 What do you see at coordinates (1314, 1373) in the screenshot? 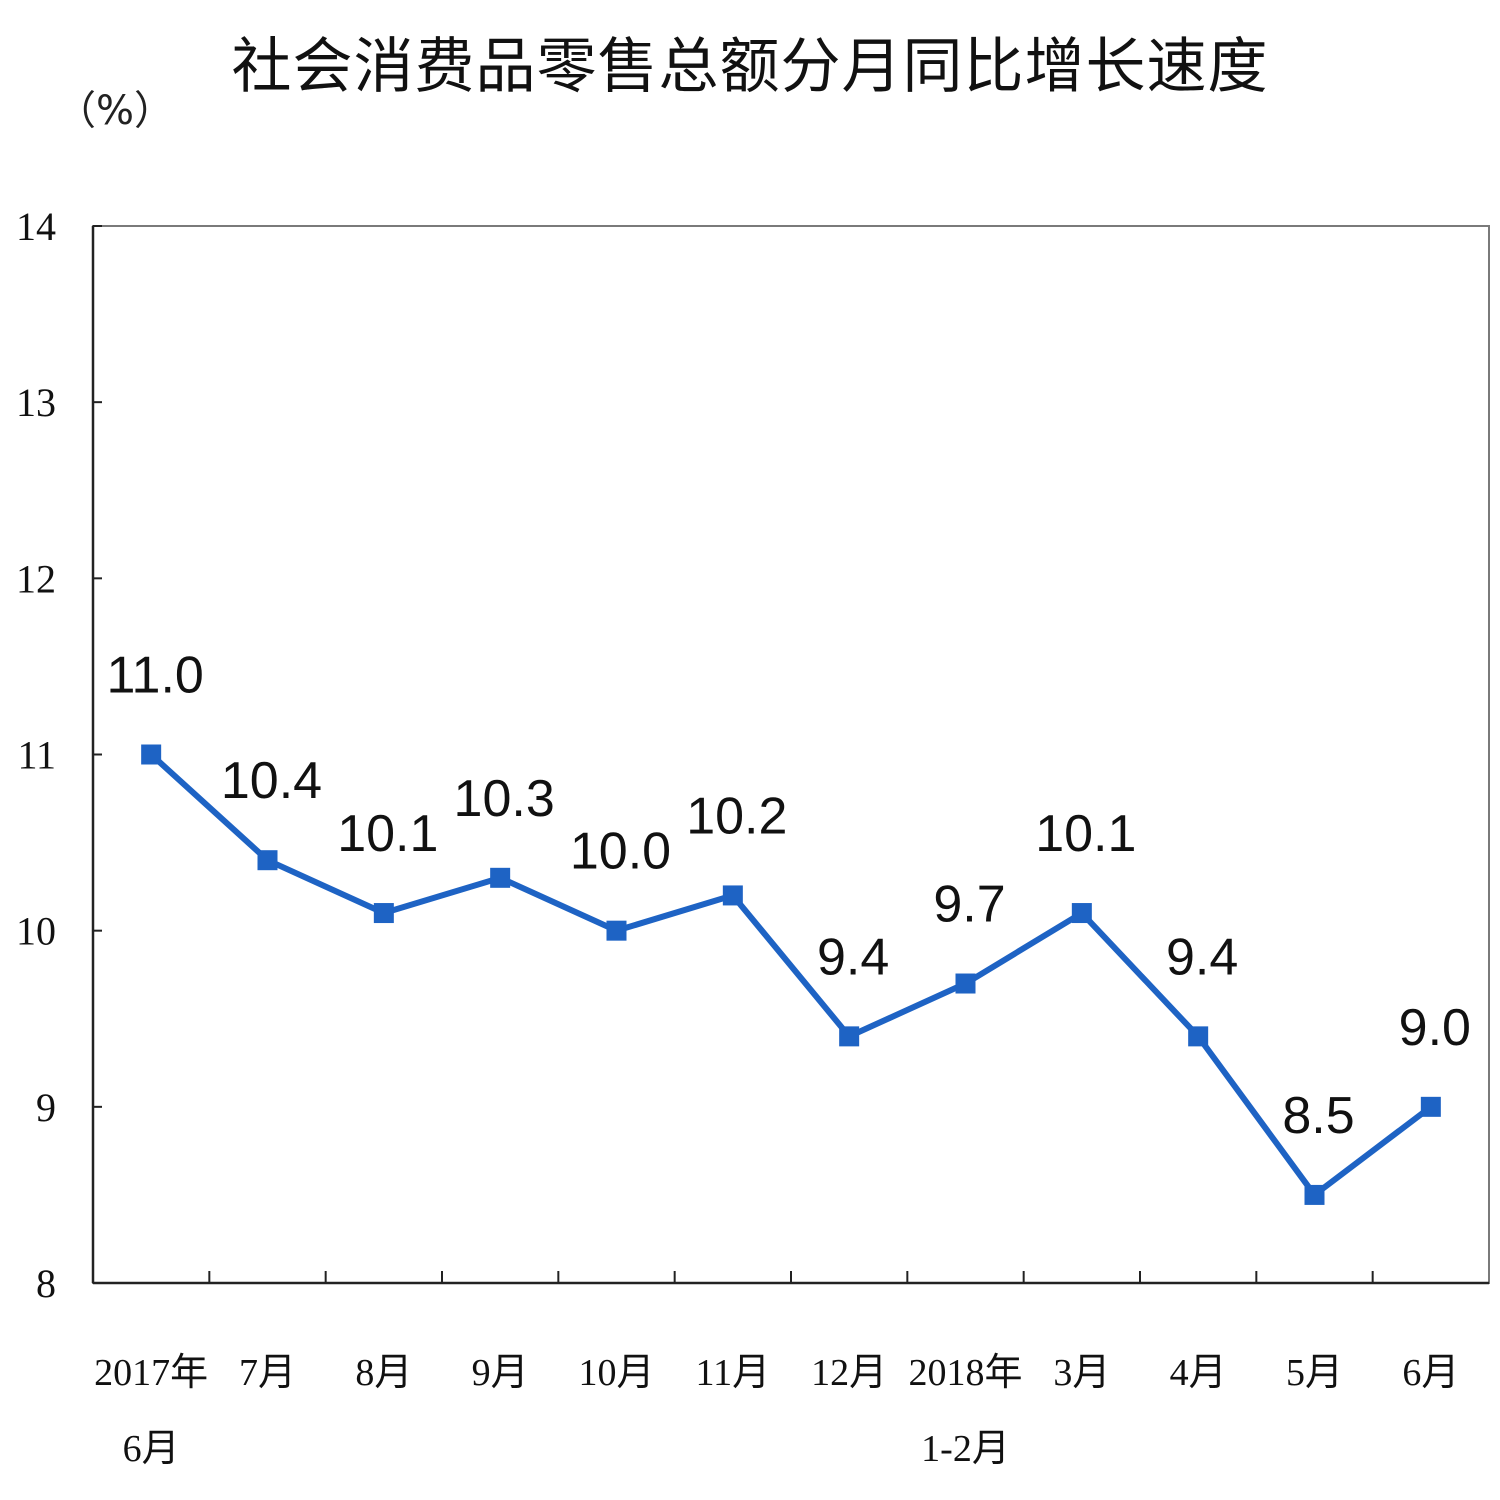
I see `x-tick-label: 5月` at bounding box center [1314, 1373].